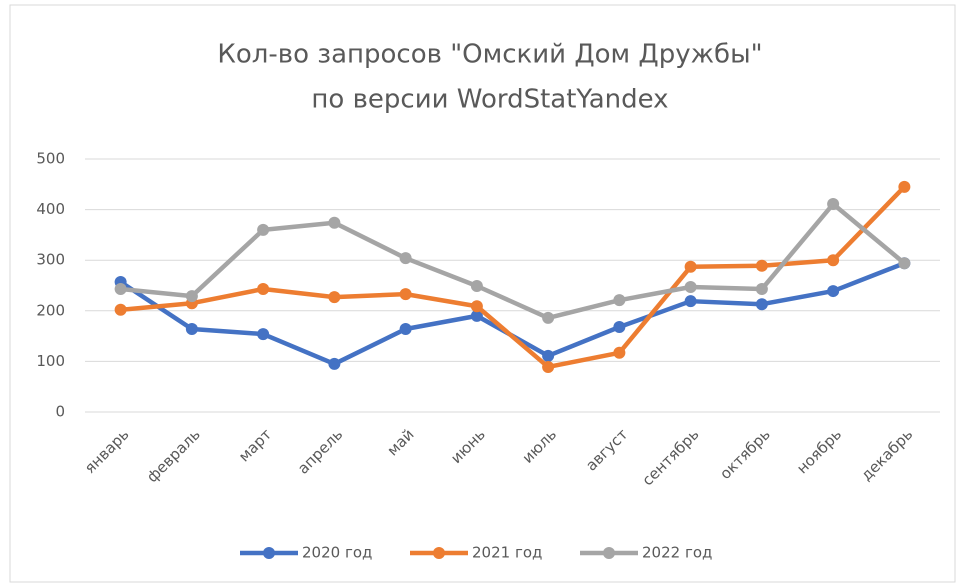 The height and width of the screenshot is (584, 957). I want to click on chart-title: Кол-во запросов "Омский Дом Дружбы", so click(489, 55).